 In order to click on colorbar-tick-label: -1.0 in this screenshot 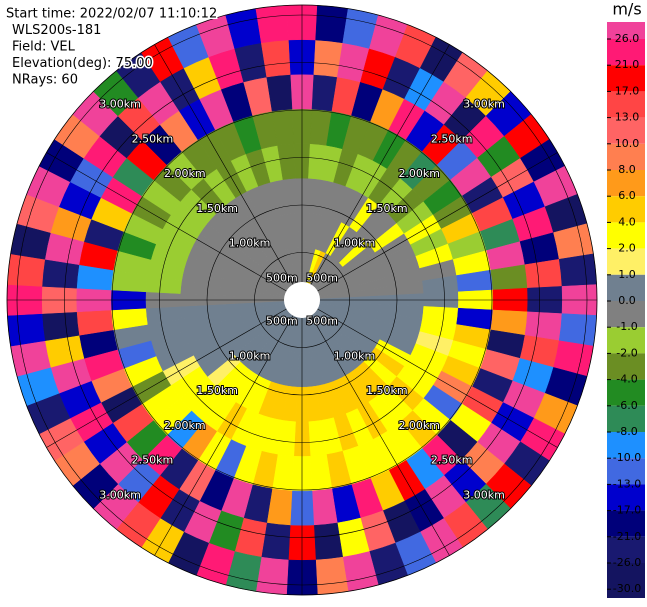, I will do `click(626, 326)`.